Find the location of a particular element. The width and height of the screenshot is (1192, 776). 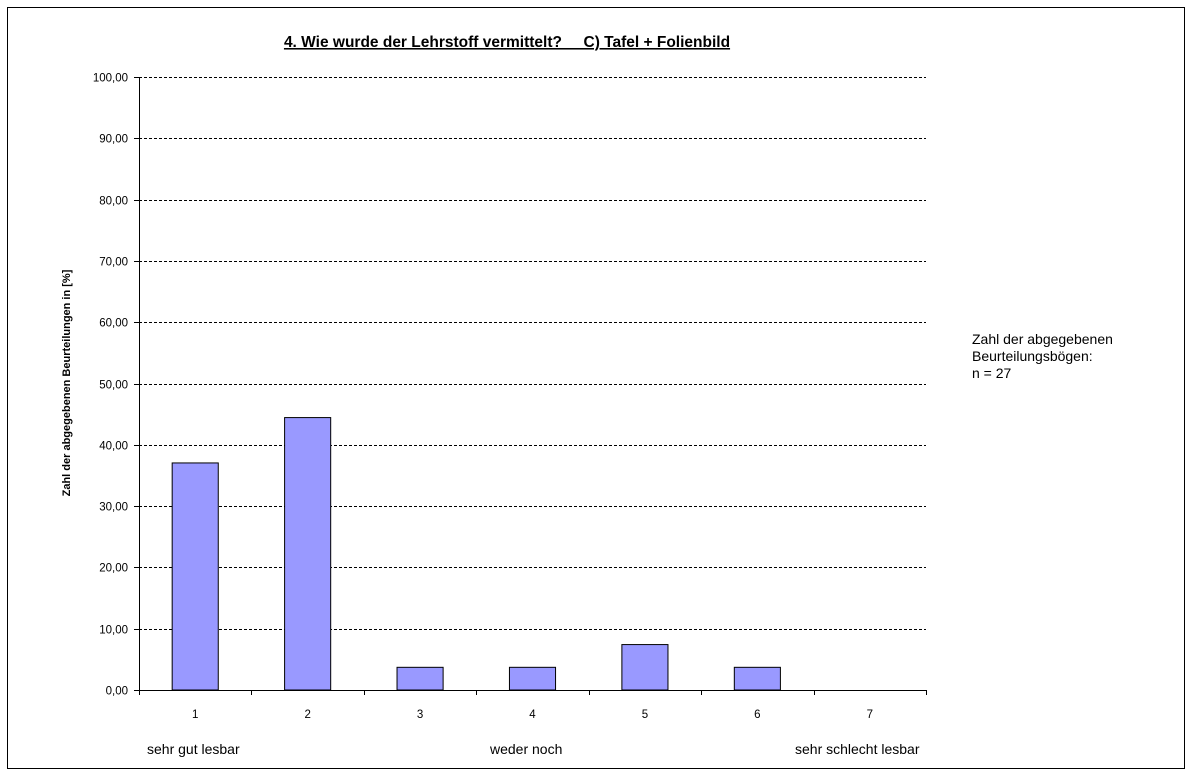

y-tick-label: 50,00 is located at coordinates (113, 386).